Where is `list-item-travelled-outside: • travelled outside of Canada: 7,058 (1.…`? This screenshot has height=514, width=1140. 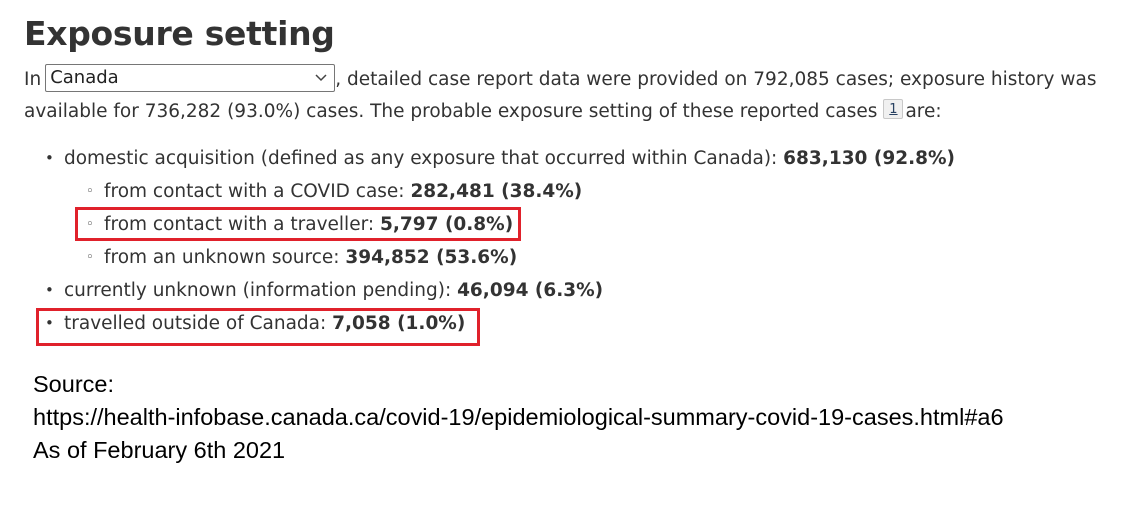
list-item-travelled-outside: • travelled outside of Canada: 7,058 (1.… is located at coordinates (524, 323).